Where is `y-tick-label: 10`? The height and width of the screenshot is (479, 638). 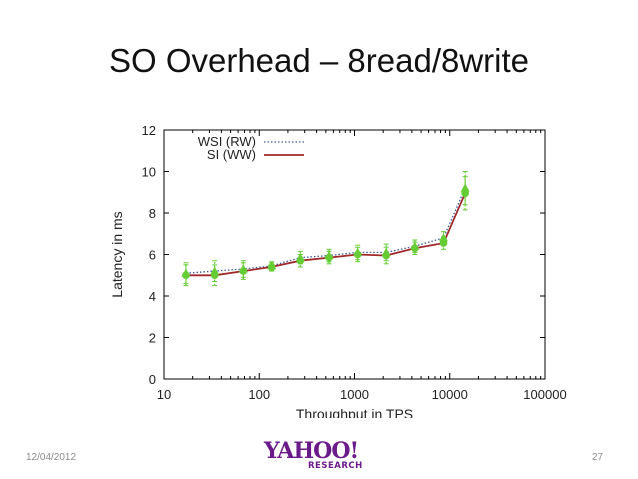
y-tick-label: 10 is located at coordinates (149, 172).